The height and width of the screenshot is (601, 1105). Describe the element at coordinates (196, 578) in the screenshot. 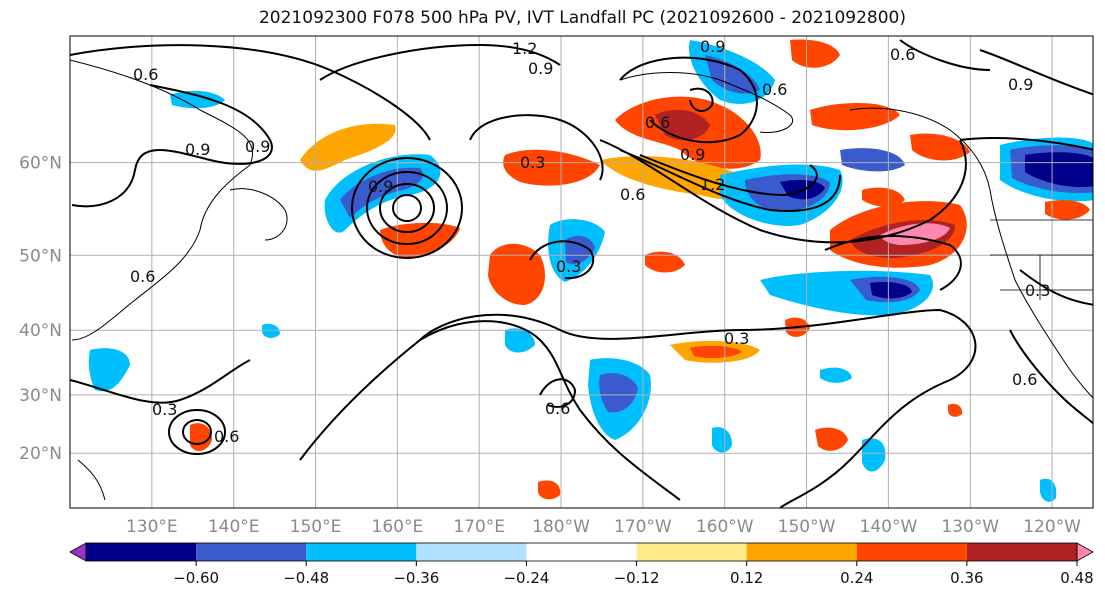

I see `colorbar-tick-label: −0.60` at that location.